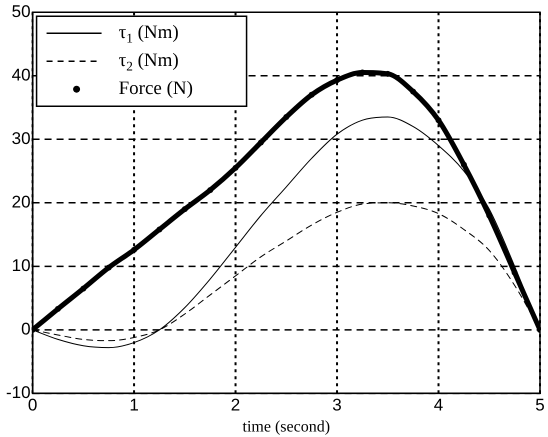  What do you see at coordinates (235, 404) in the screenshot?
I see `x-tick-label: 2` at bounding box center [235, 404].